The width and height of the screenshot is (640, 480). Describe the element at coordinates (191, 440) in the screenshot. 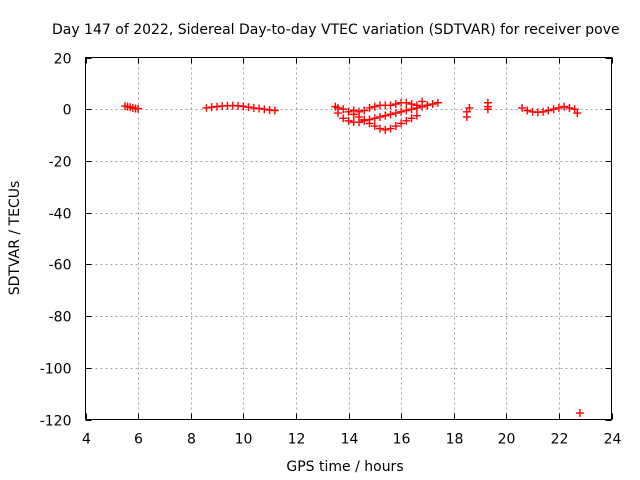

I see `x-tick-label: 8` at that location.